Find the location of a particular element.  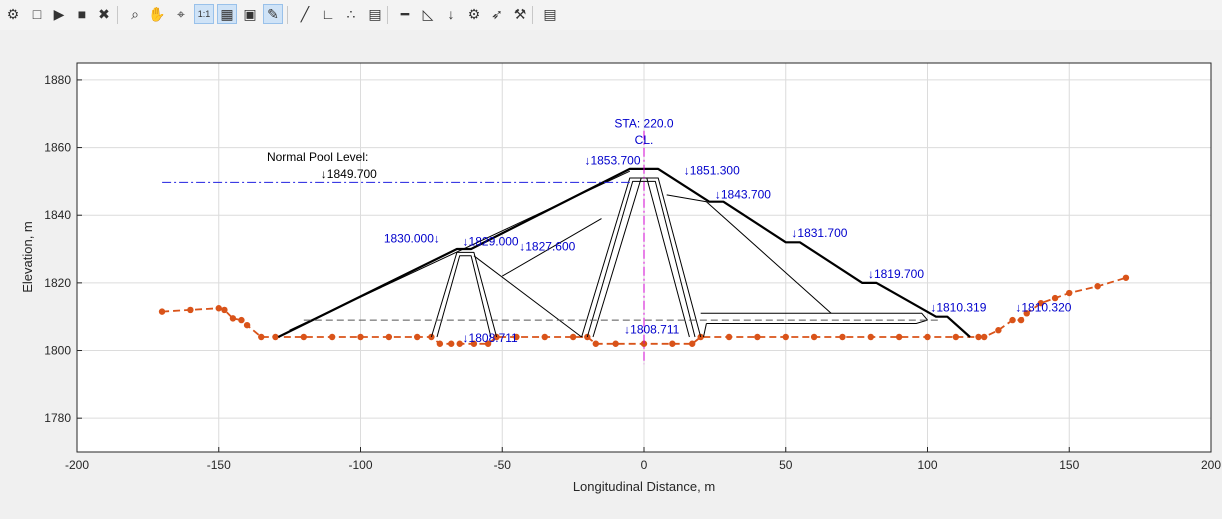

elevation-annotation: ↓1827.600 is located at coordinates (547, 247).